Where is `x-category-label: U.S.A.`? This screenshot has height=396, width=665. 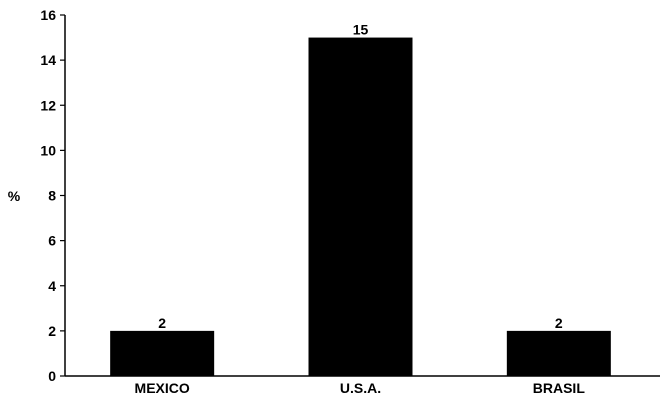
x-category-label: U.S.A. is located at coordinates (360, 388).